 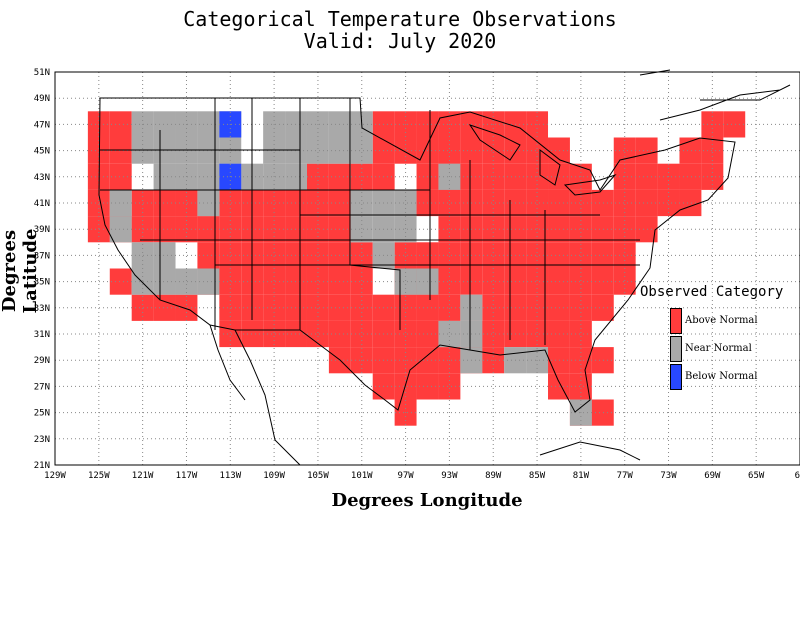 What do you see at coordinates (449, 476) in the screenshot?
I see `x-tick-label: 93W` at bounding box center [449, 476].